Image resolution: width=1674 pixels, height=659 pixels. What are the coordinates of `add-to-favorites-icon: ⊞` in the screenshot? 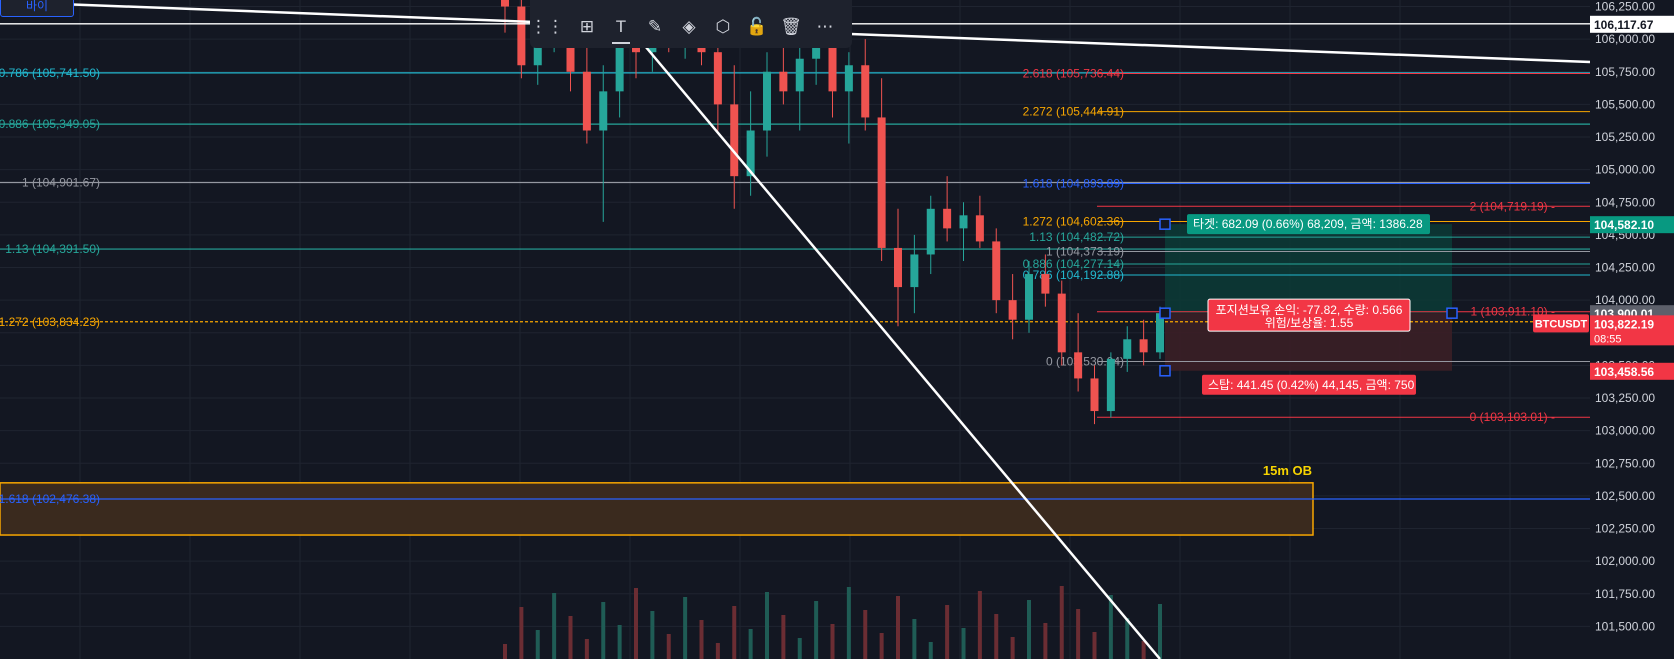 It's located at (587, 27).